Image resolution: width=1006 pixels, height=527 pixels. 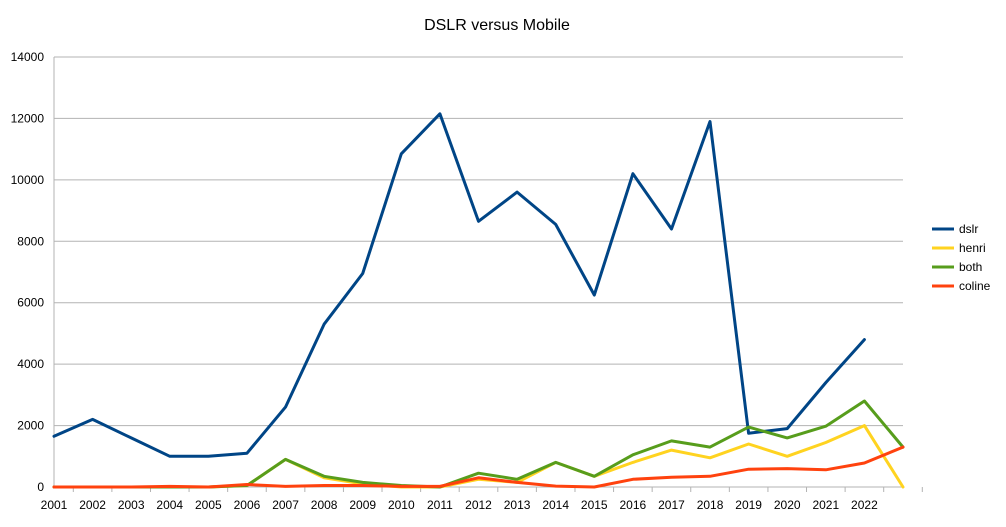 What do you see at coordinates (30, 364) in the screenshot?
I see `y-tick-label: 4000` at bounding box center [30, 364].